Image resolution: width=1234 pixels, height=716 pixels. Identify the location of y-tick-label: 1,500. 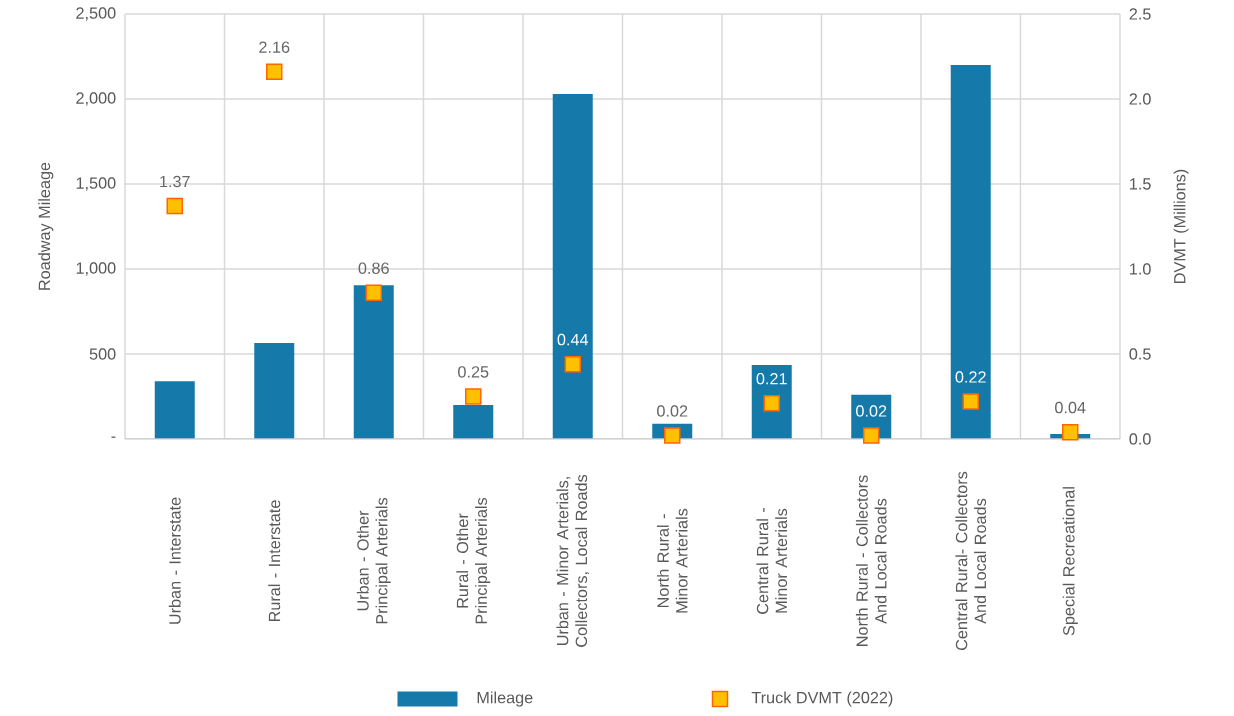
(96, 184).